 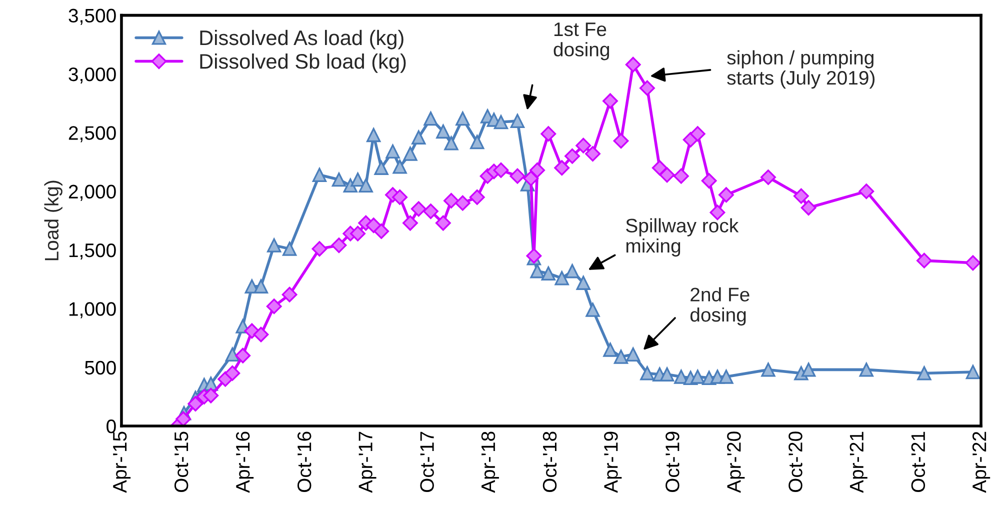 What do you see at coordinates (582, 41) in the screenshot?
I see `annotation: 1st Fe dosing` at bounding box center [582, 41].